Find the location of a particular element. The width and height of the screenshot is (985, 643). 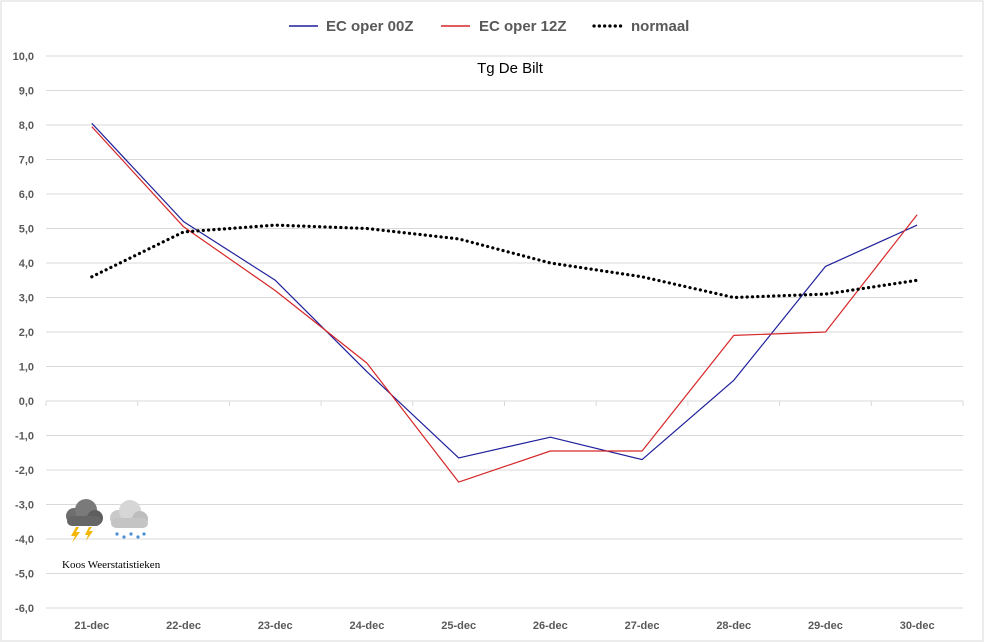

x-tick-label: 29-dec is located at coordinates (825, 626).